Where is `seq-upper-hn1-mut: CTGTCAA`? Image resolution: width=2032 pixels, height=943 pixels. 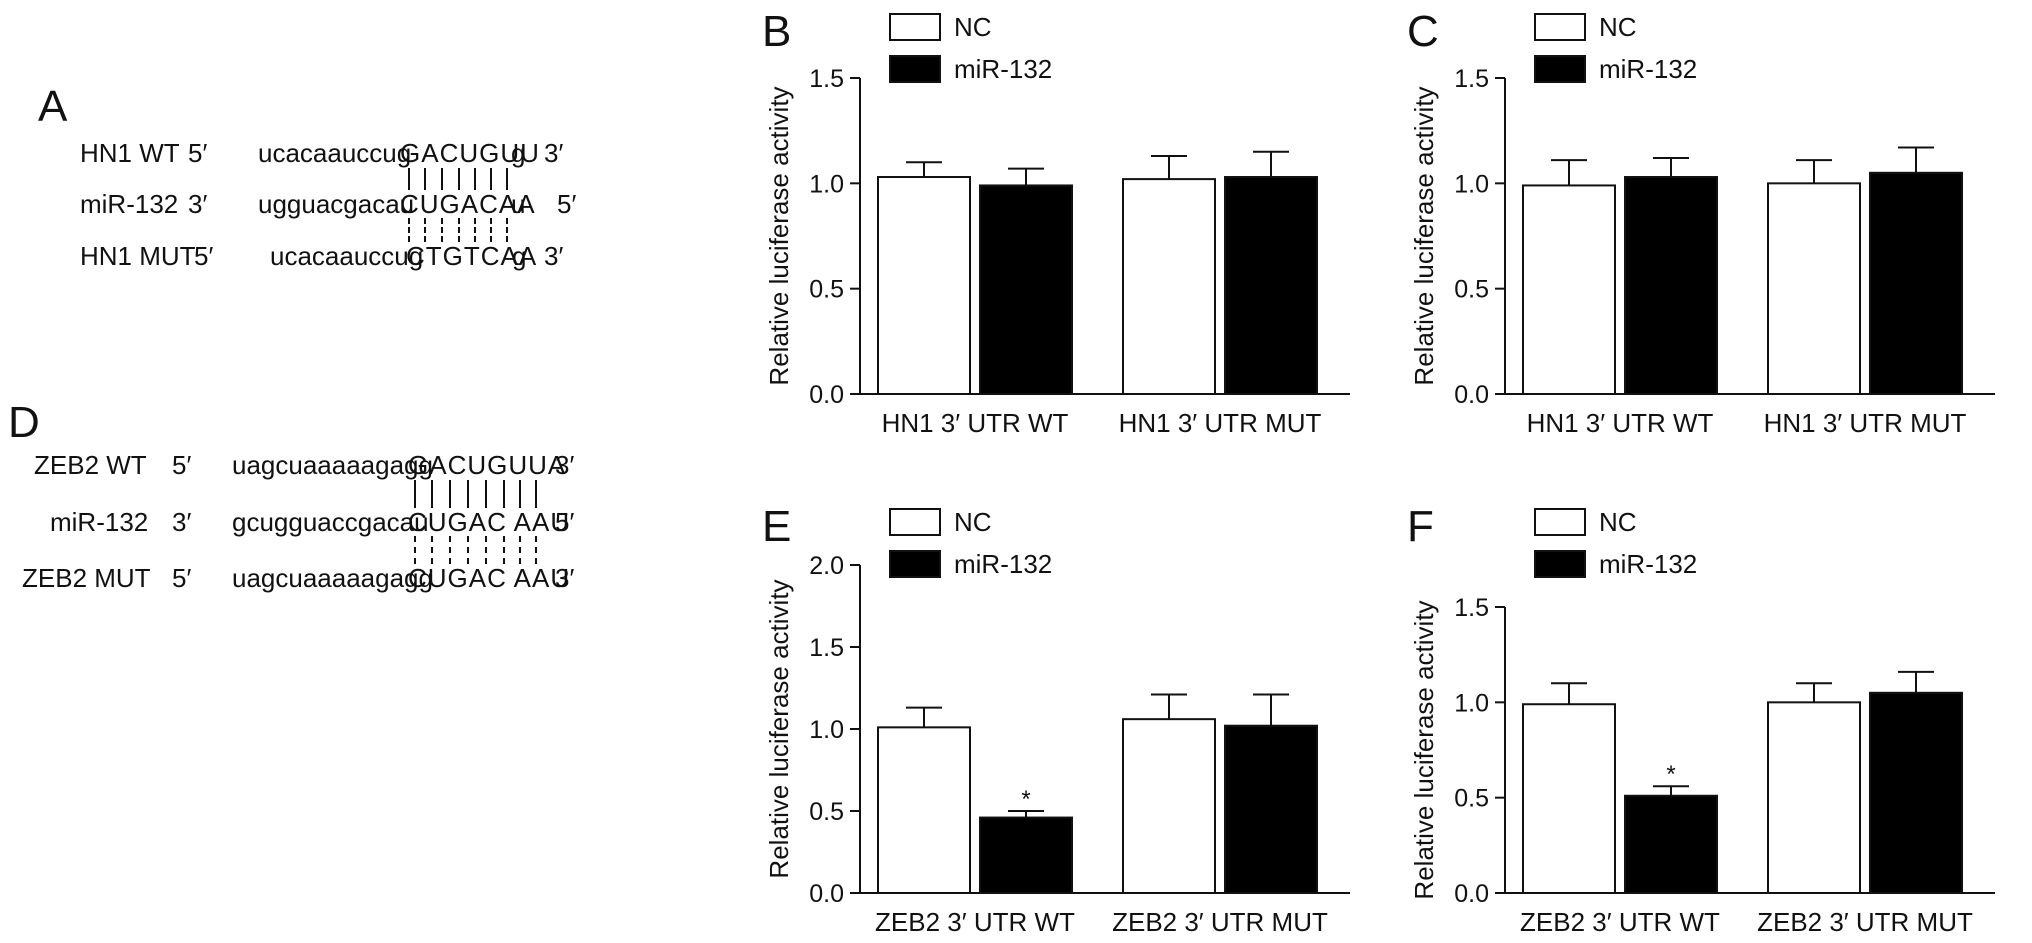 seq-upper-hn1-mut: CTGTCAA is located at coordinates (472, 256).